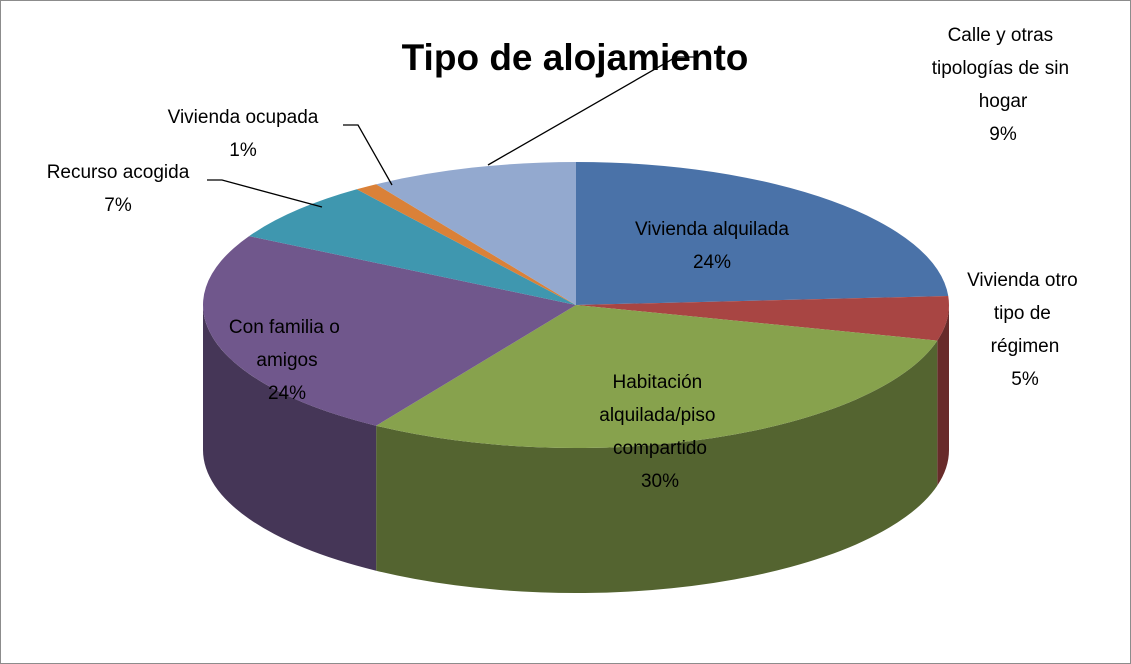  Describe the element at coordinates (118, 205) in the screenshot. I see `slice-value-label: 7%` at that location.